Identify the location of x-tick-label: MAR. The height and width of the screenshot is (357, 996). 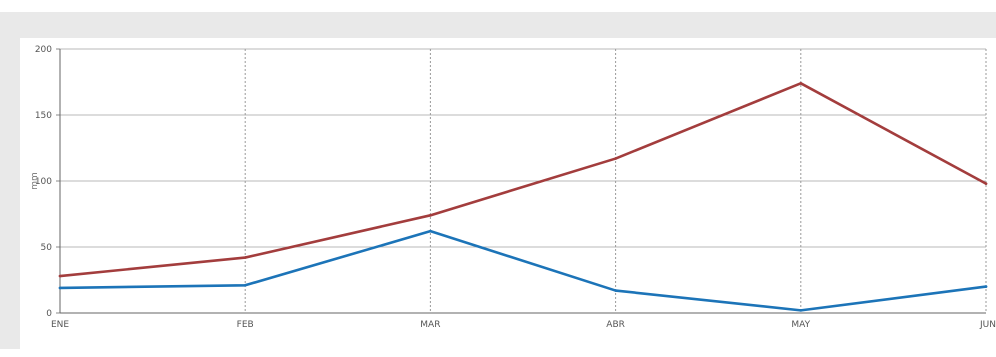
(430, 325).